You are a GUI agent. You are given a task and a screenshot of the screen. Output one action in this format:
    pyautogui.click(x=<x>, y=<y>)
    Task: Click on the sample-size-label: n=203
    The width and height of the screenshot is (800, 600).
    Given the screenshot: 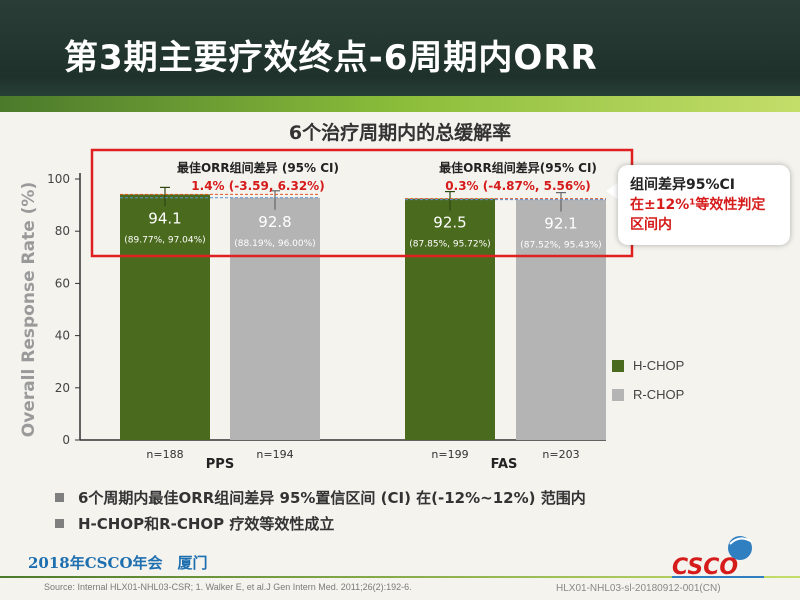 What is the action you would take?
    pyautogui.click(x=560, y=454)
    